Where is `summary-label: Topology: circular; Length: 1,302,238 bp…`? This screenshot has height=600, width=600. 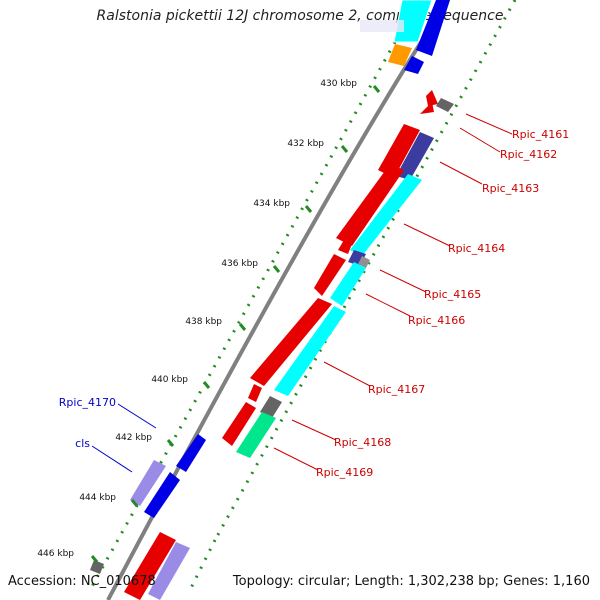 summary-label: Topology: circular; Length: 1,302,238 bp… is located at coordinates (411, 581).